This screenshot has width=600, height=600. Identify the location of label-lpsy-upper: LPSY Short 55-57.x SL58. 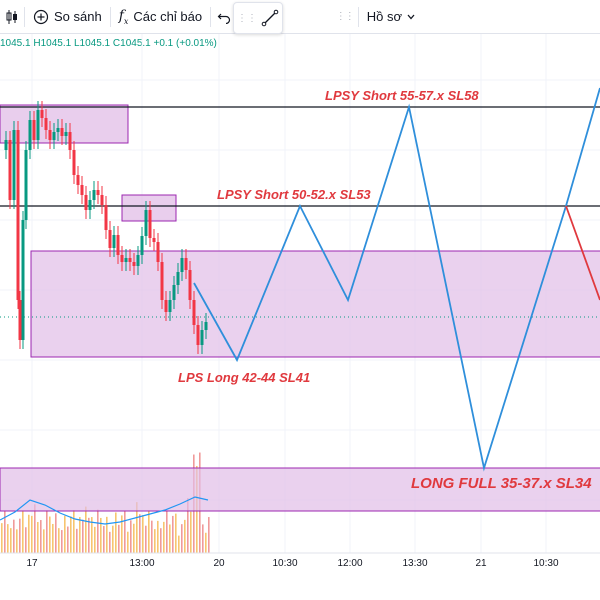
(402, 95).